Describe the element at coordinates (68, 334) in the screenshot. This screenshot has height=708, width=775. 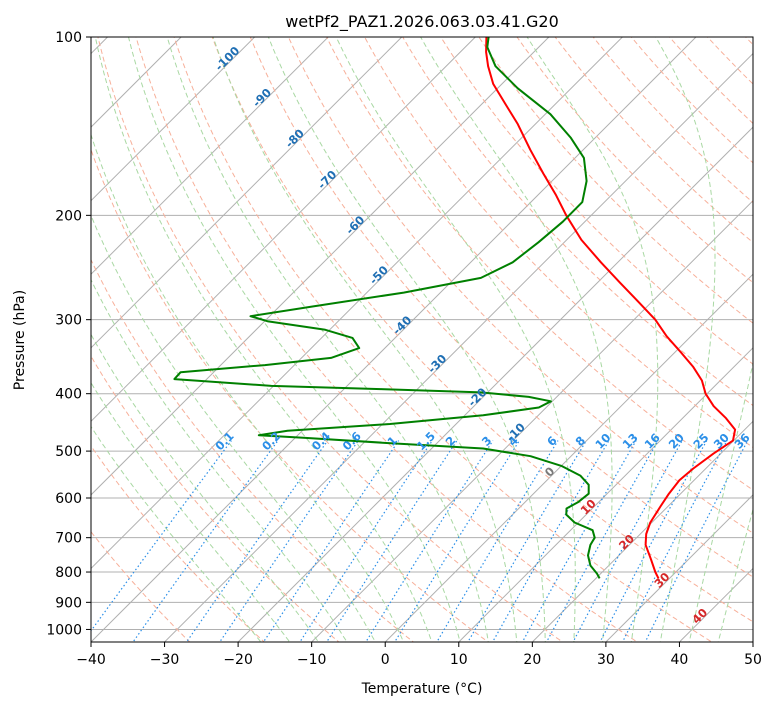
I see `y-axis: 100 200 300 400 500 600 700 800 900 1000` at that location.